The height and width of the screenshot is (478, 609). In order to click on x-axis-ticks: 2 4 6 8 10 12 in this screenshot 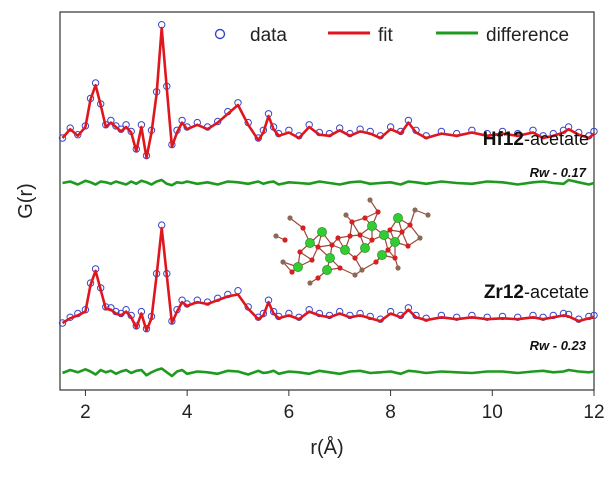, I will do `click(342, 406)`.